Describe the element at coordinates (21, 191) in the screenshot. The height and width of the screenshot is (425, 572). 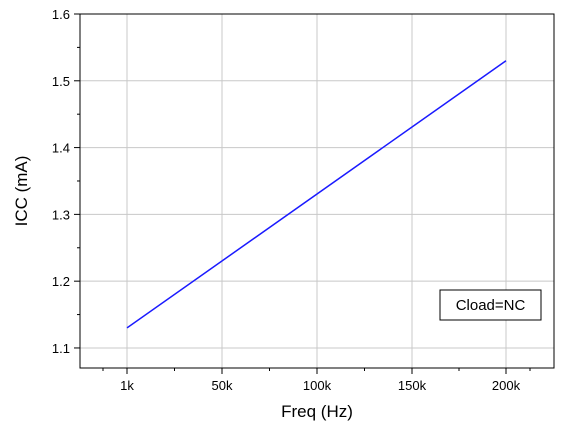
I see `y-axis-title: ICC (mA)` at that location.